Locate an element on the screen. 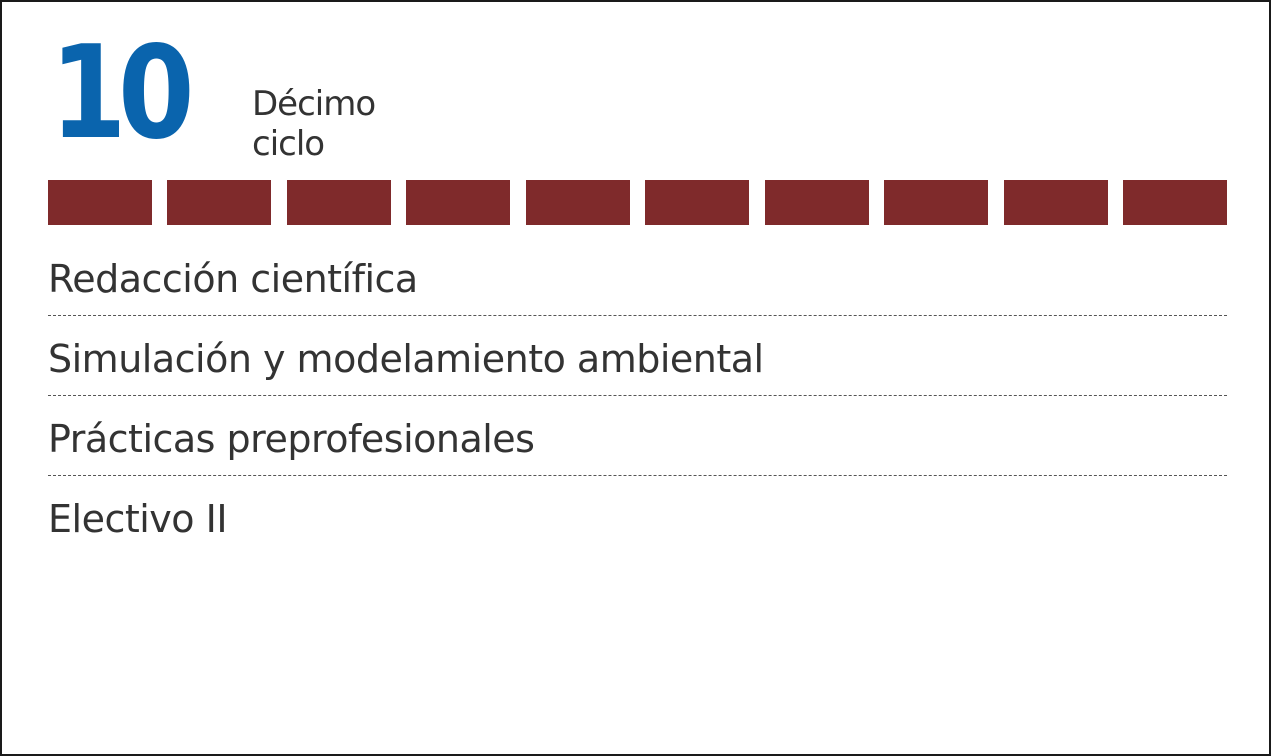  course-item: Prácticas preprofesionales is located at coordinates (637, 437).